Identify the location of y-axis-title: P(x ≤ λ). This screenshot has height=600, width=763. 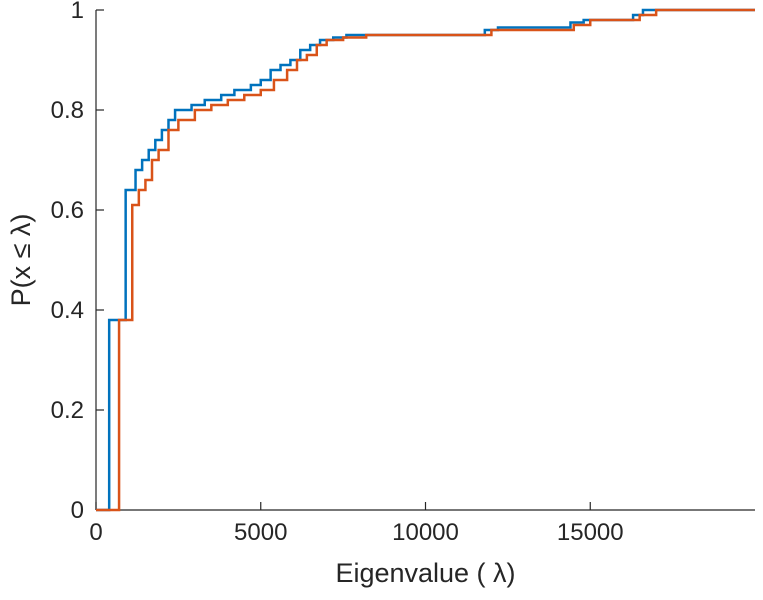
(21, 260).